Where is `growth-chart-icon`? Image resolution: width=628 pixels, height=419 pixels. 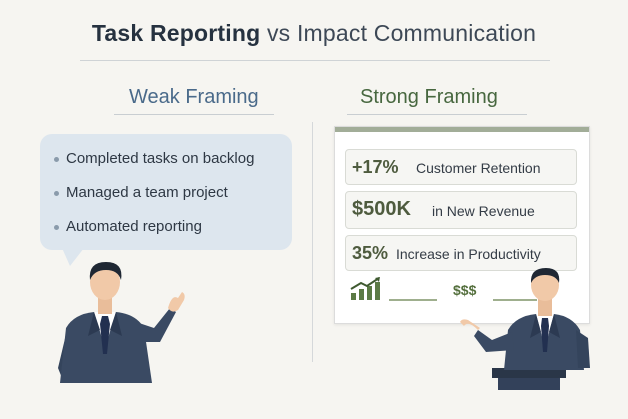
growth-chart-icon is located at coordinates (365, 288).